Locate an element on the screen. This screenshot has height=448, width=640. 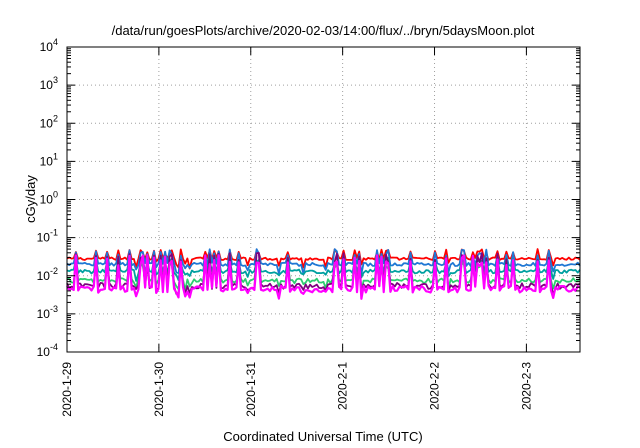
x-axis-label: Coordinated Universal Time (UTC) is located at coordinates (322, 436).